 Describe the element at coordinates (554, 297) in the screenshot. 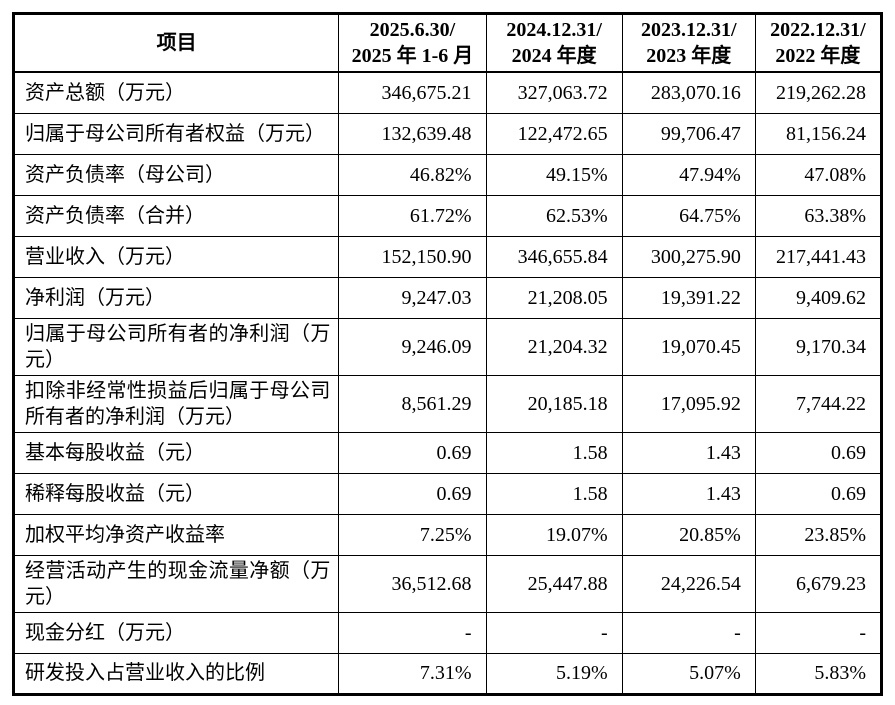

I see `cell-value: 21,208.05` at that location.